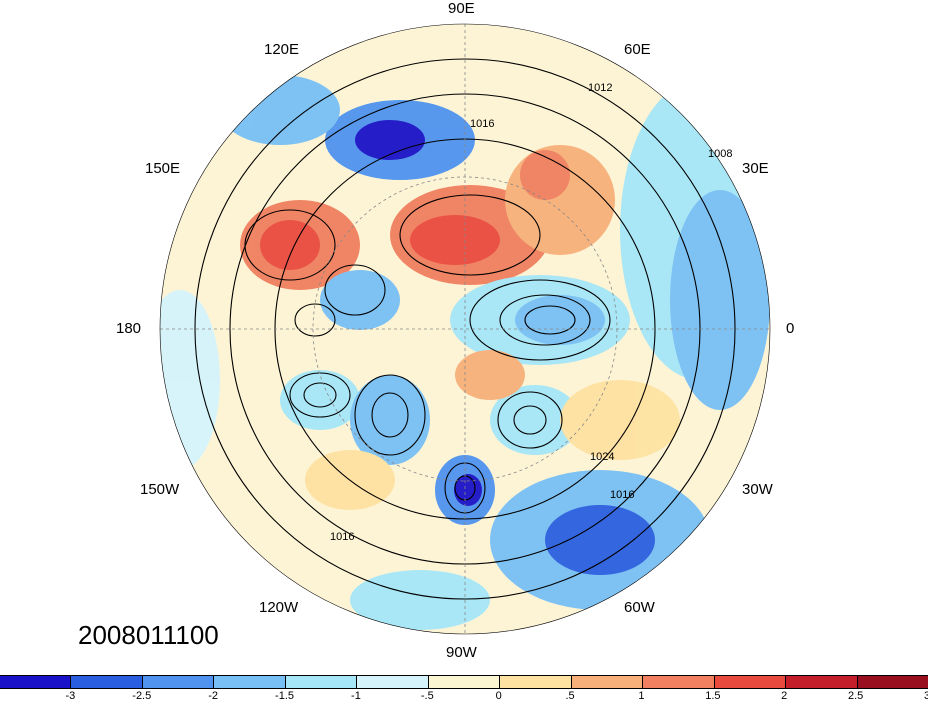 The width and height of the screenshot is (928, 702). What do you see at coordinates (641, 696) in the screenshot?
I see `legend-tick-label: 1` at bounding box center [641, 696].